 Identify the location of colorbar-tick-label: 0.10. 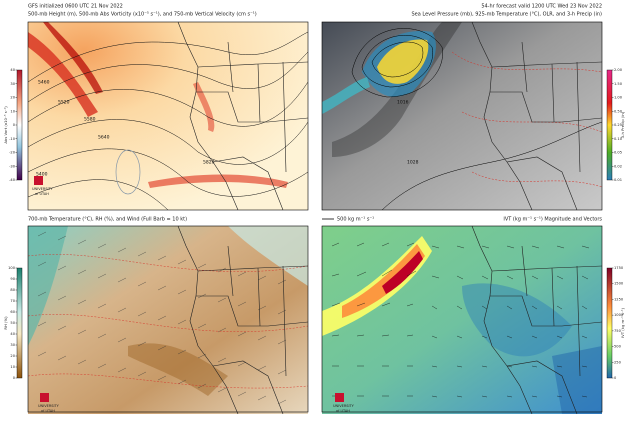
(618, 139).